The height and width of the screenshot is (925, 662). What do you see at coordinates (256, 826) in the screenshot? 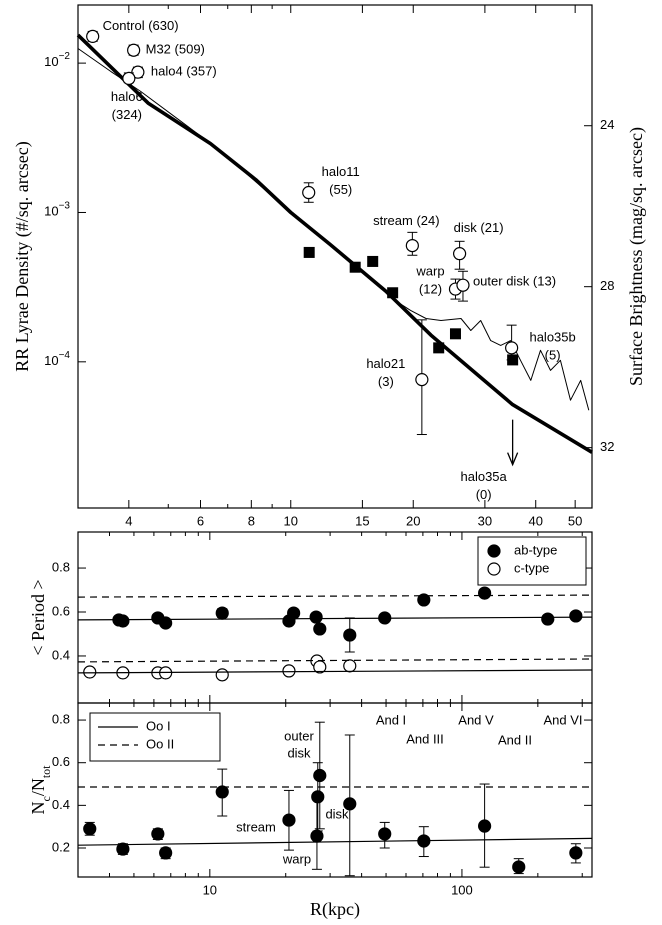
I see `annotation: stream` at bounding box center [256, 826].